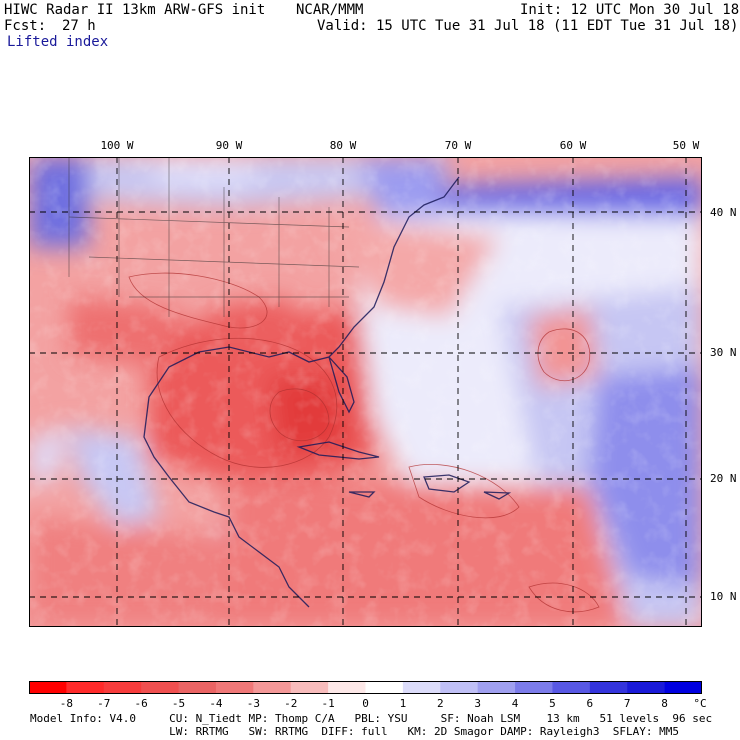 The image size is (740, 740). Describe the element at coordinates (403, 703) in the screenshot. I see `colorbar-tick-label: 1` at that location.